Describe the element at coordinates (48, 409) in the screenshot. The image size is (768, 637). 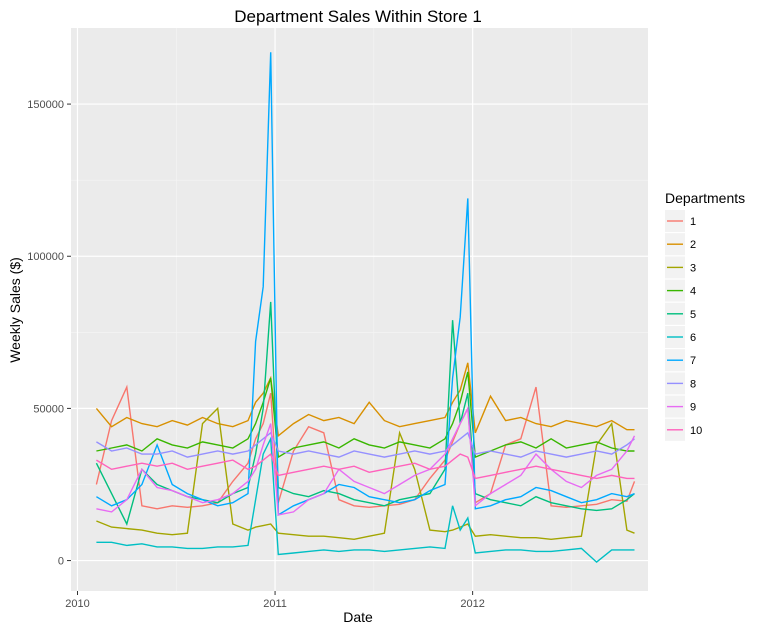
I see `y-tick-label: 50000` at that location.